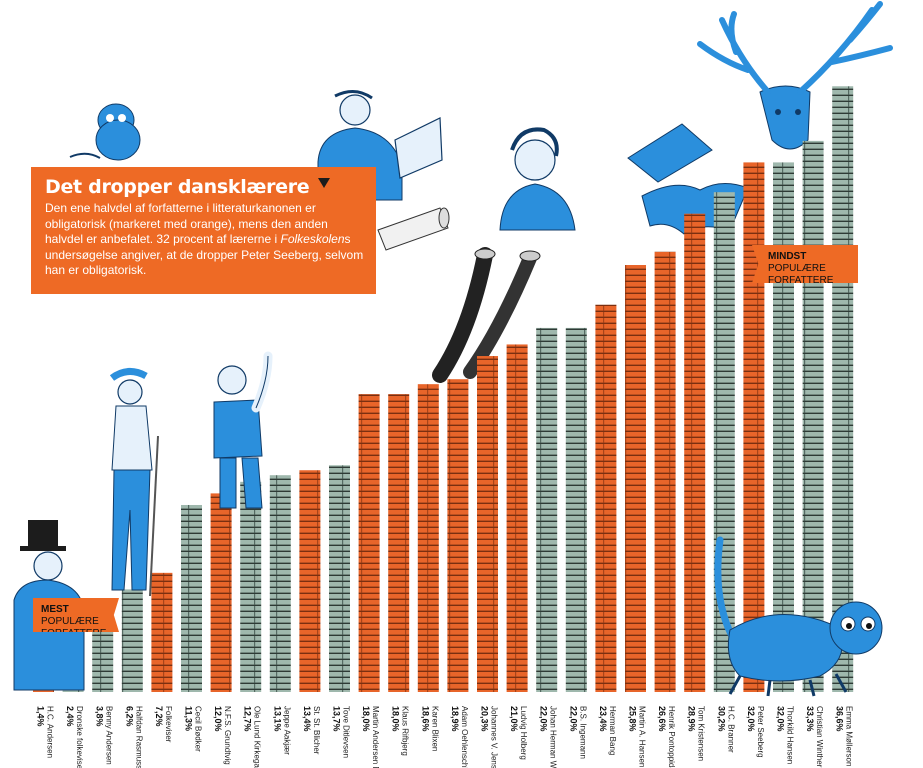 The image size is (923, 768). Describe the element at coordinates (671, 737) in the screenshot. I see `category-label: Henrik Pontoppidan` at that location.